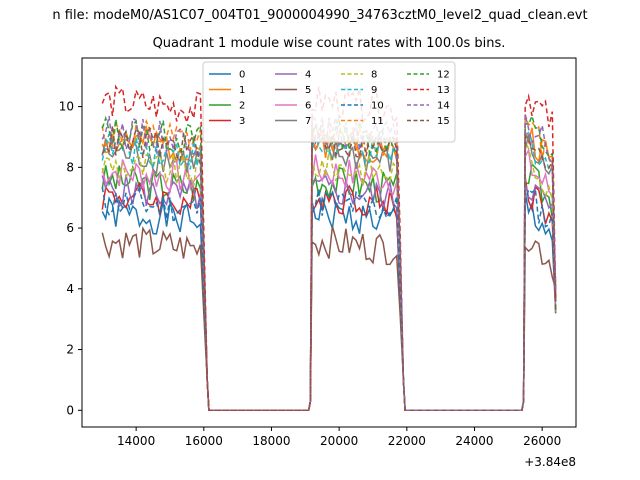 Image resolution: width=640 pixels, height=480 pixels. What do you see at coordinates (242, 121) in the screenshot?
I see `legend-label-3: 3` at bounding box center [242, 121].